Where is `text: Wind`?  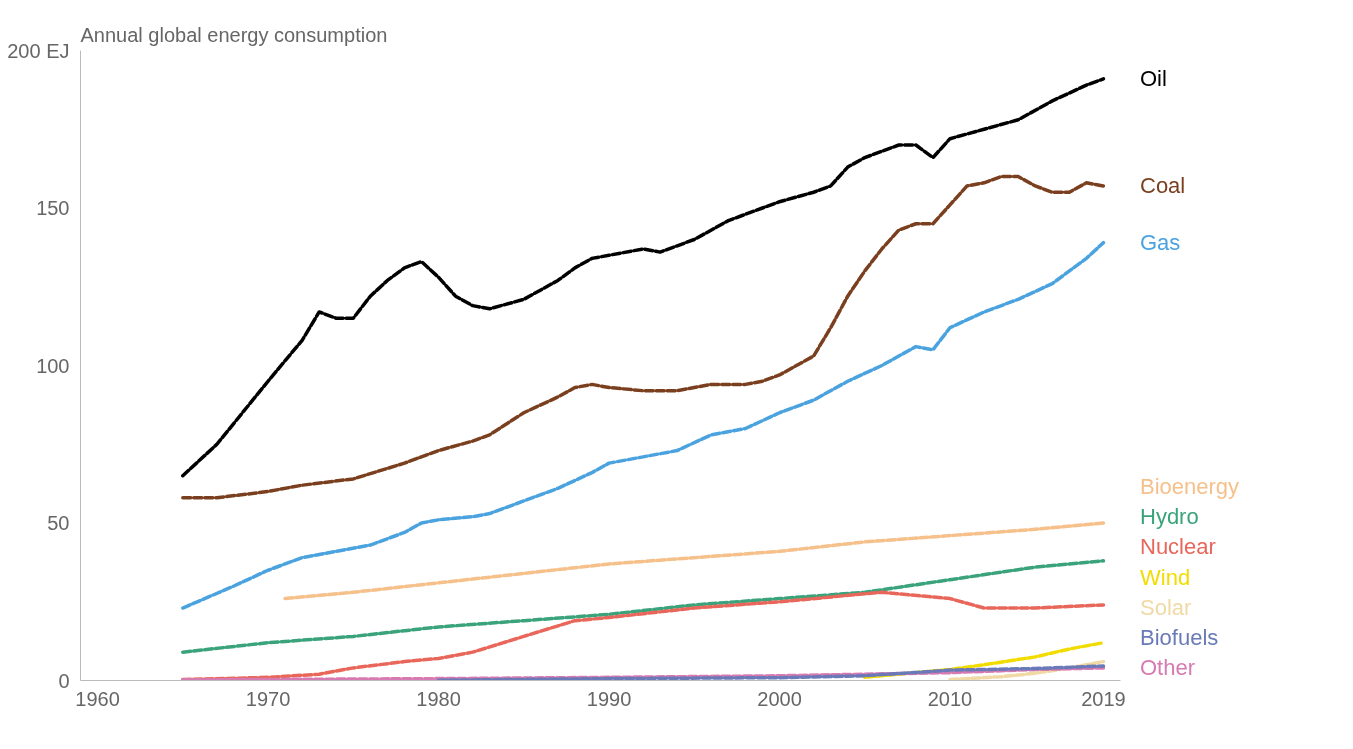
text: Wind is located at coordinates (1165, 577).